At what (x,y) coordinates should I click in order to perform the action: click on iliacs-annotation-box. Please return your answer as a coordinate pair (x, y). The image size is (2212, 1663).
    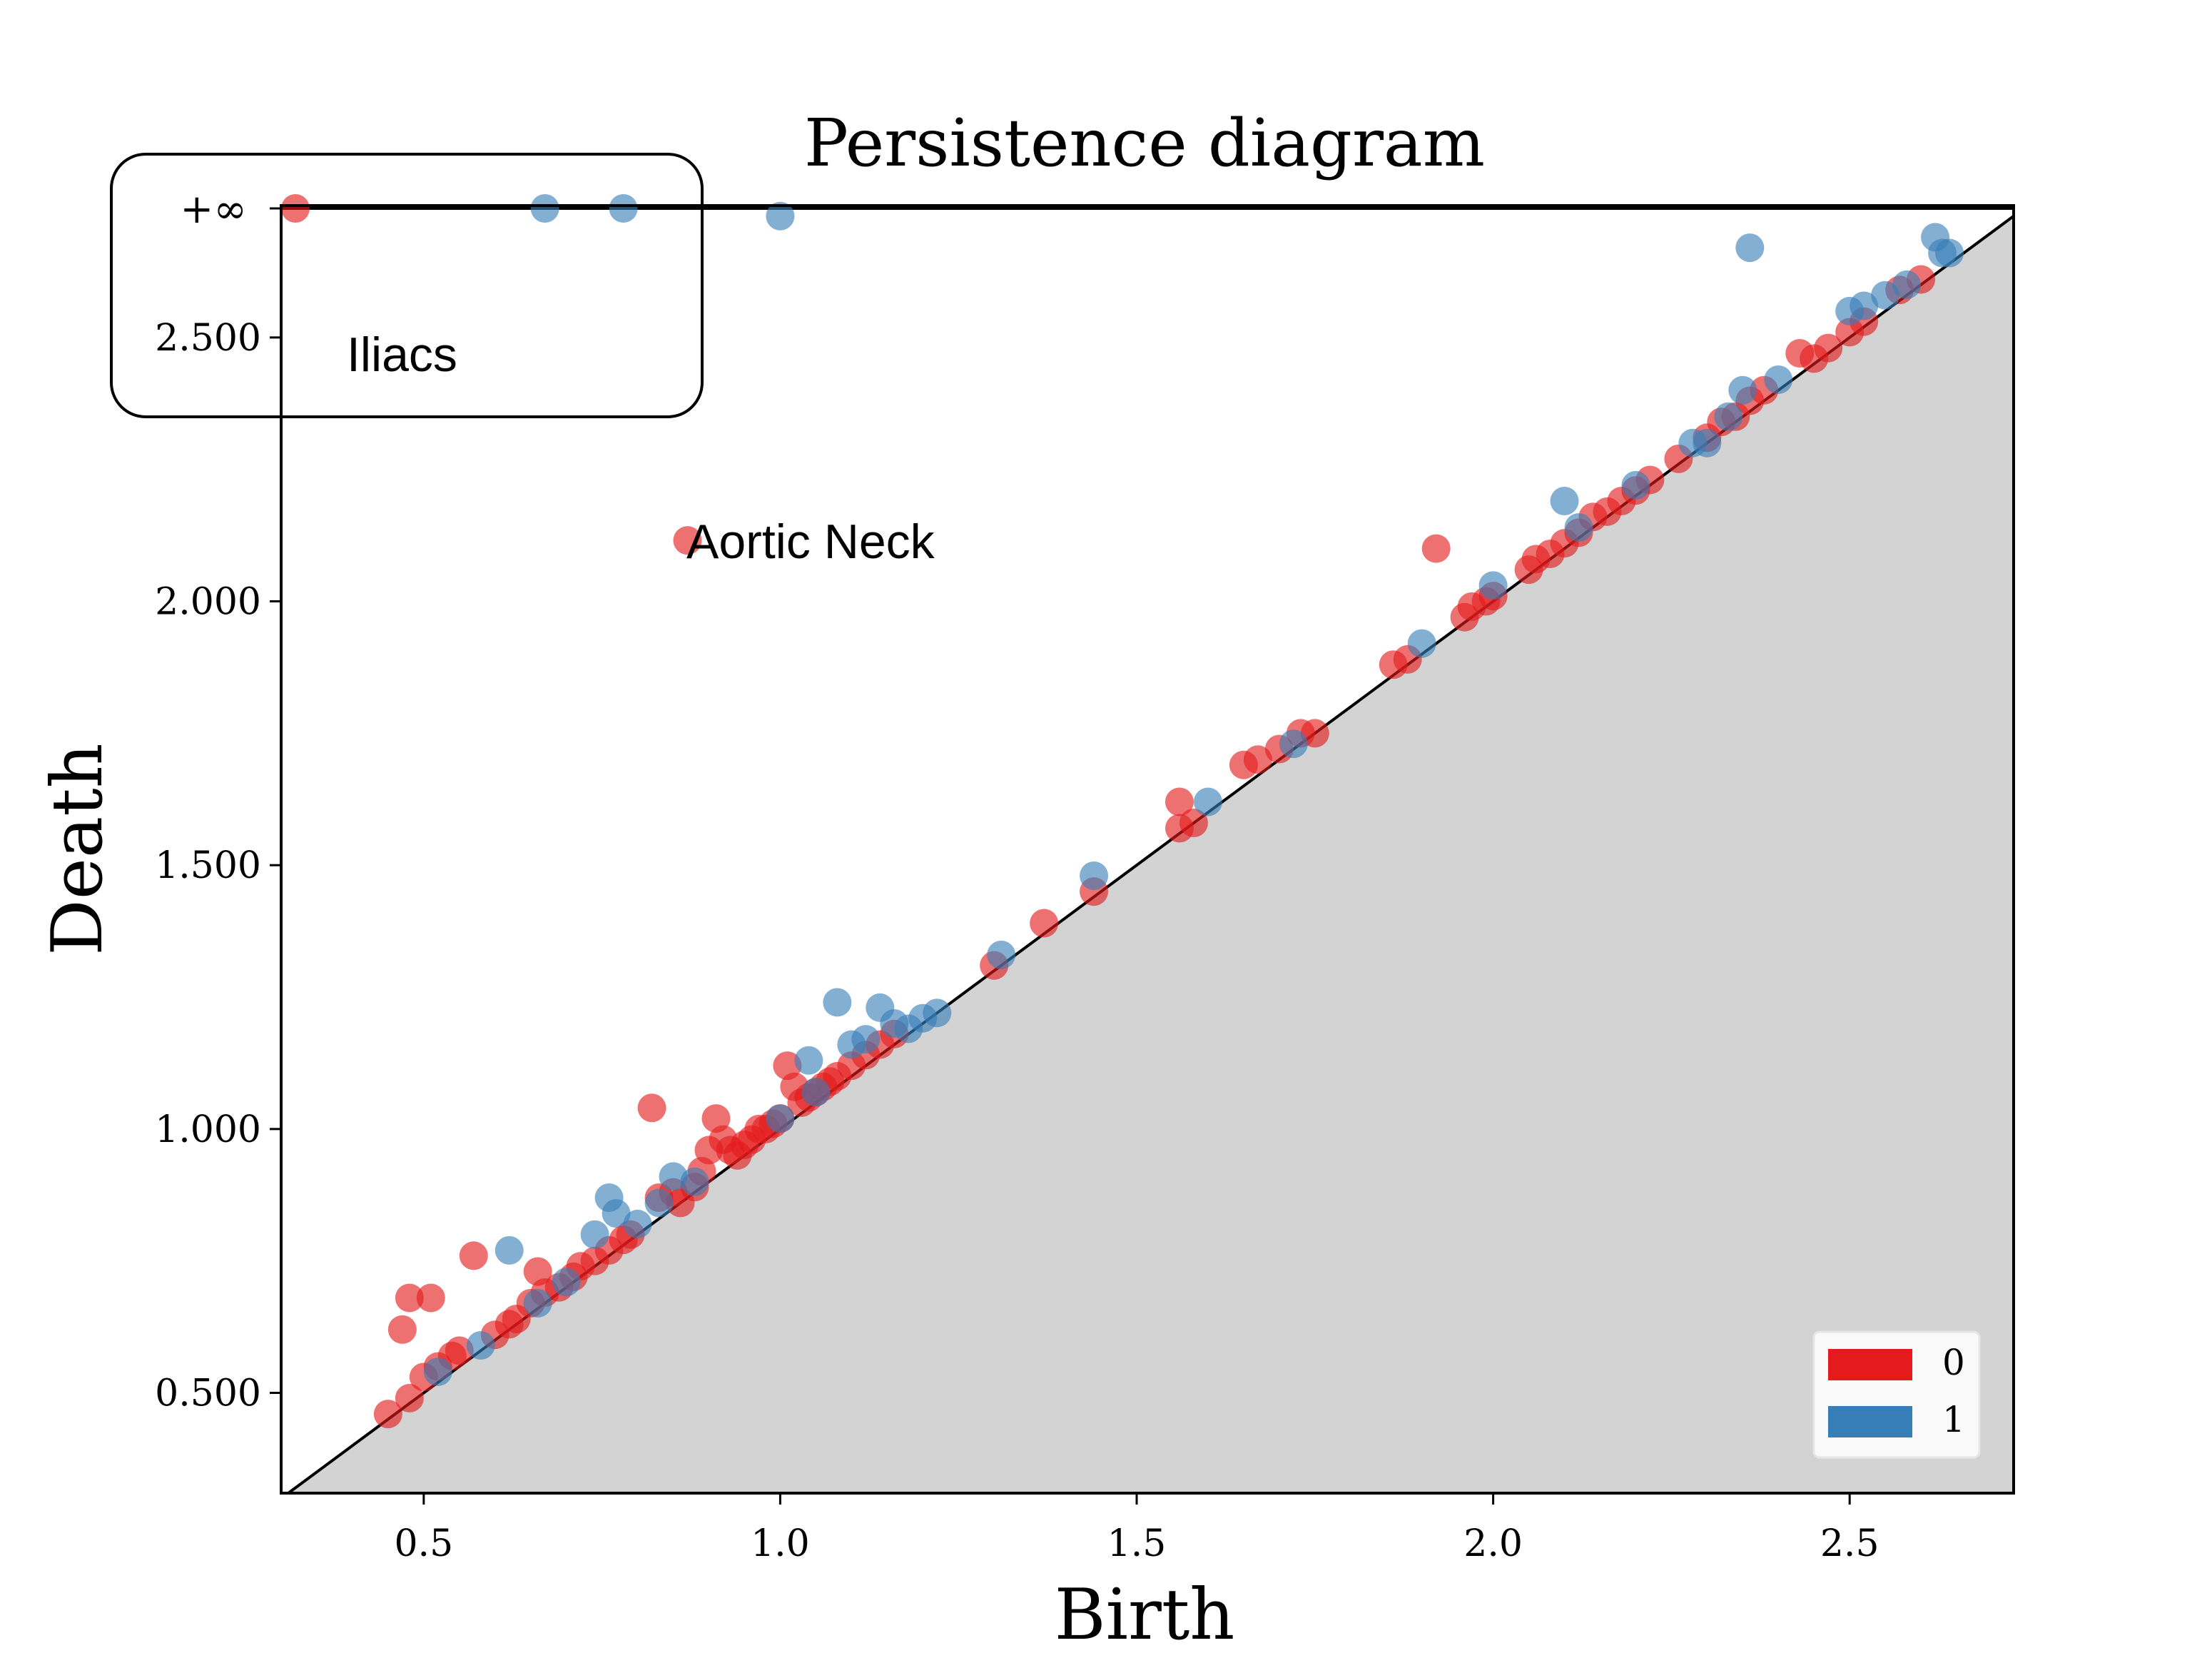
    Looking at the image, I should click on (407, 286).